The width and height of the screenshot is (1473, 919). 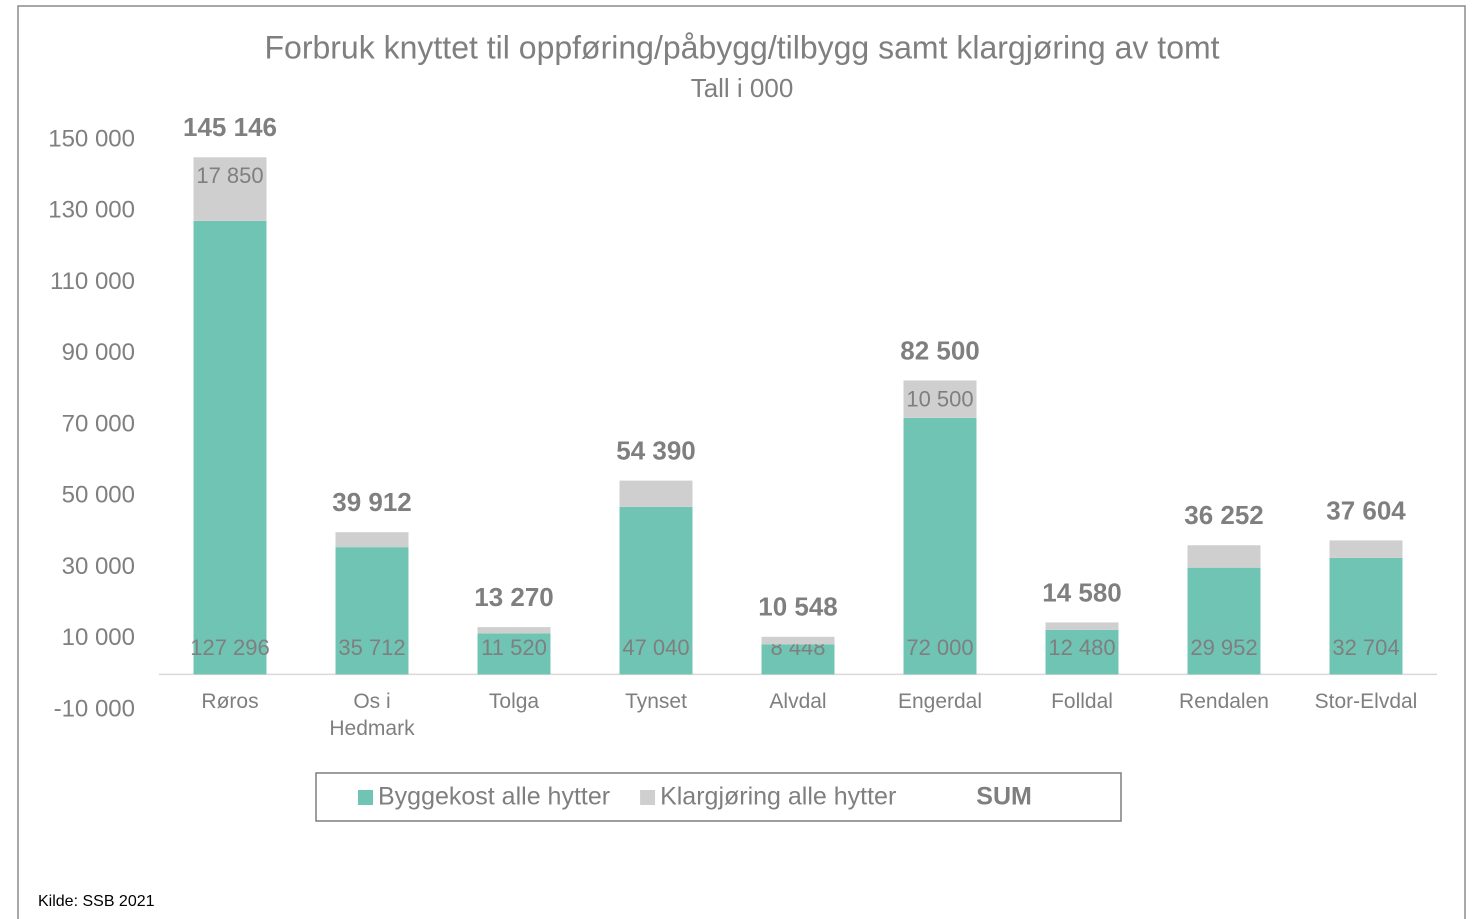 I want to click on x-tick-label: Os i Hedmark, so click(x=372, y=715).